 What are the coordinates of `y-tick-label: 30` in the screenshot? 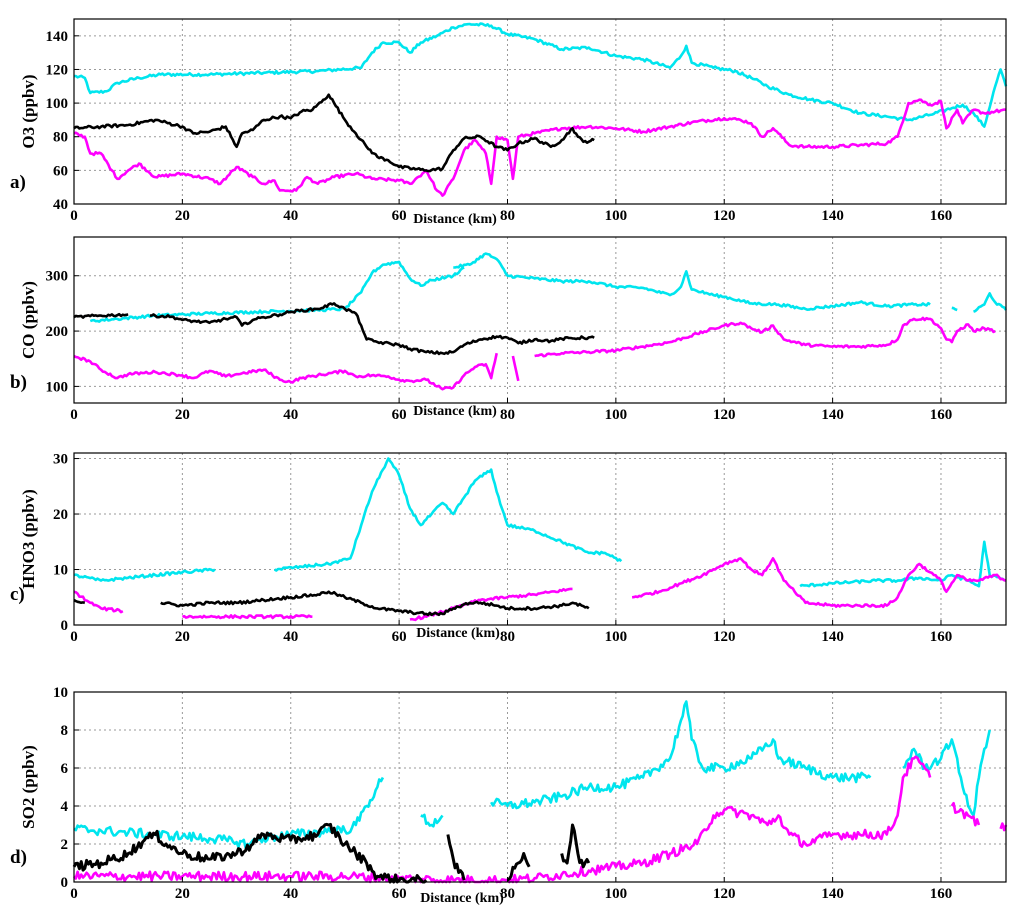 It's located at (60, 460).